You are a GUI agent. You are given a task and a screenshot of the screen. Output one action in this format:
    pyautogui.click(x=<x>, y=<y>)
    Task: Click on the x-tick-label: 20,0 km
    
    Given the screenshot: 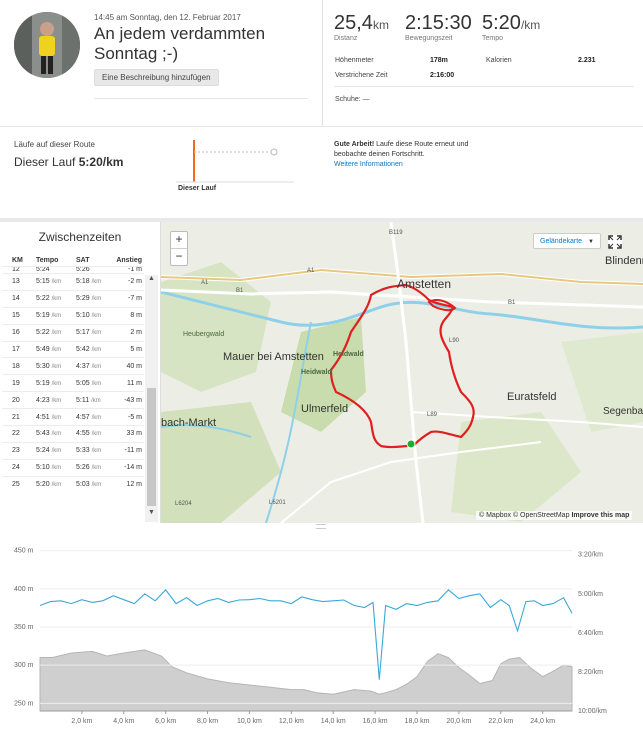 What is the action you would take?
    pyautogui.click(x=458, y=721)
    